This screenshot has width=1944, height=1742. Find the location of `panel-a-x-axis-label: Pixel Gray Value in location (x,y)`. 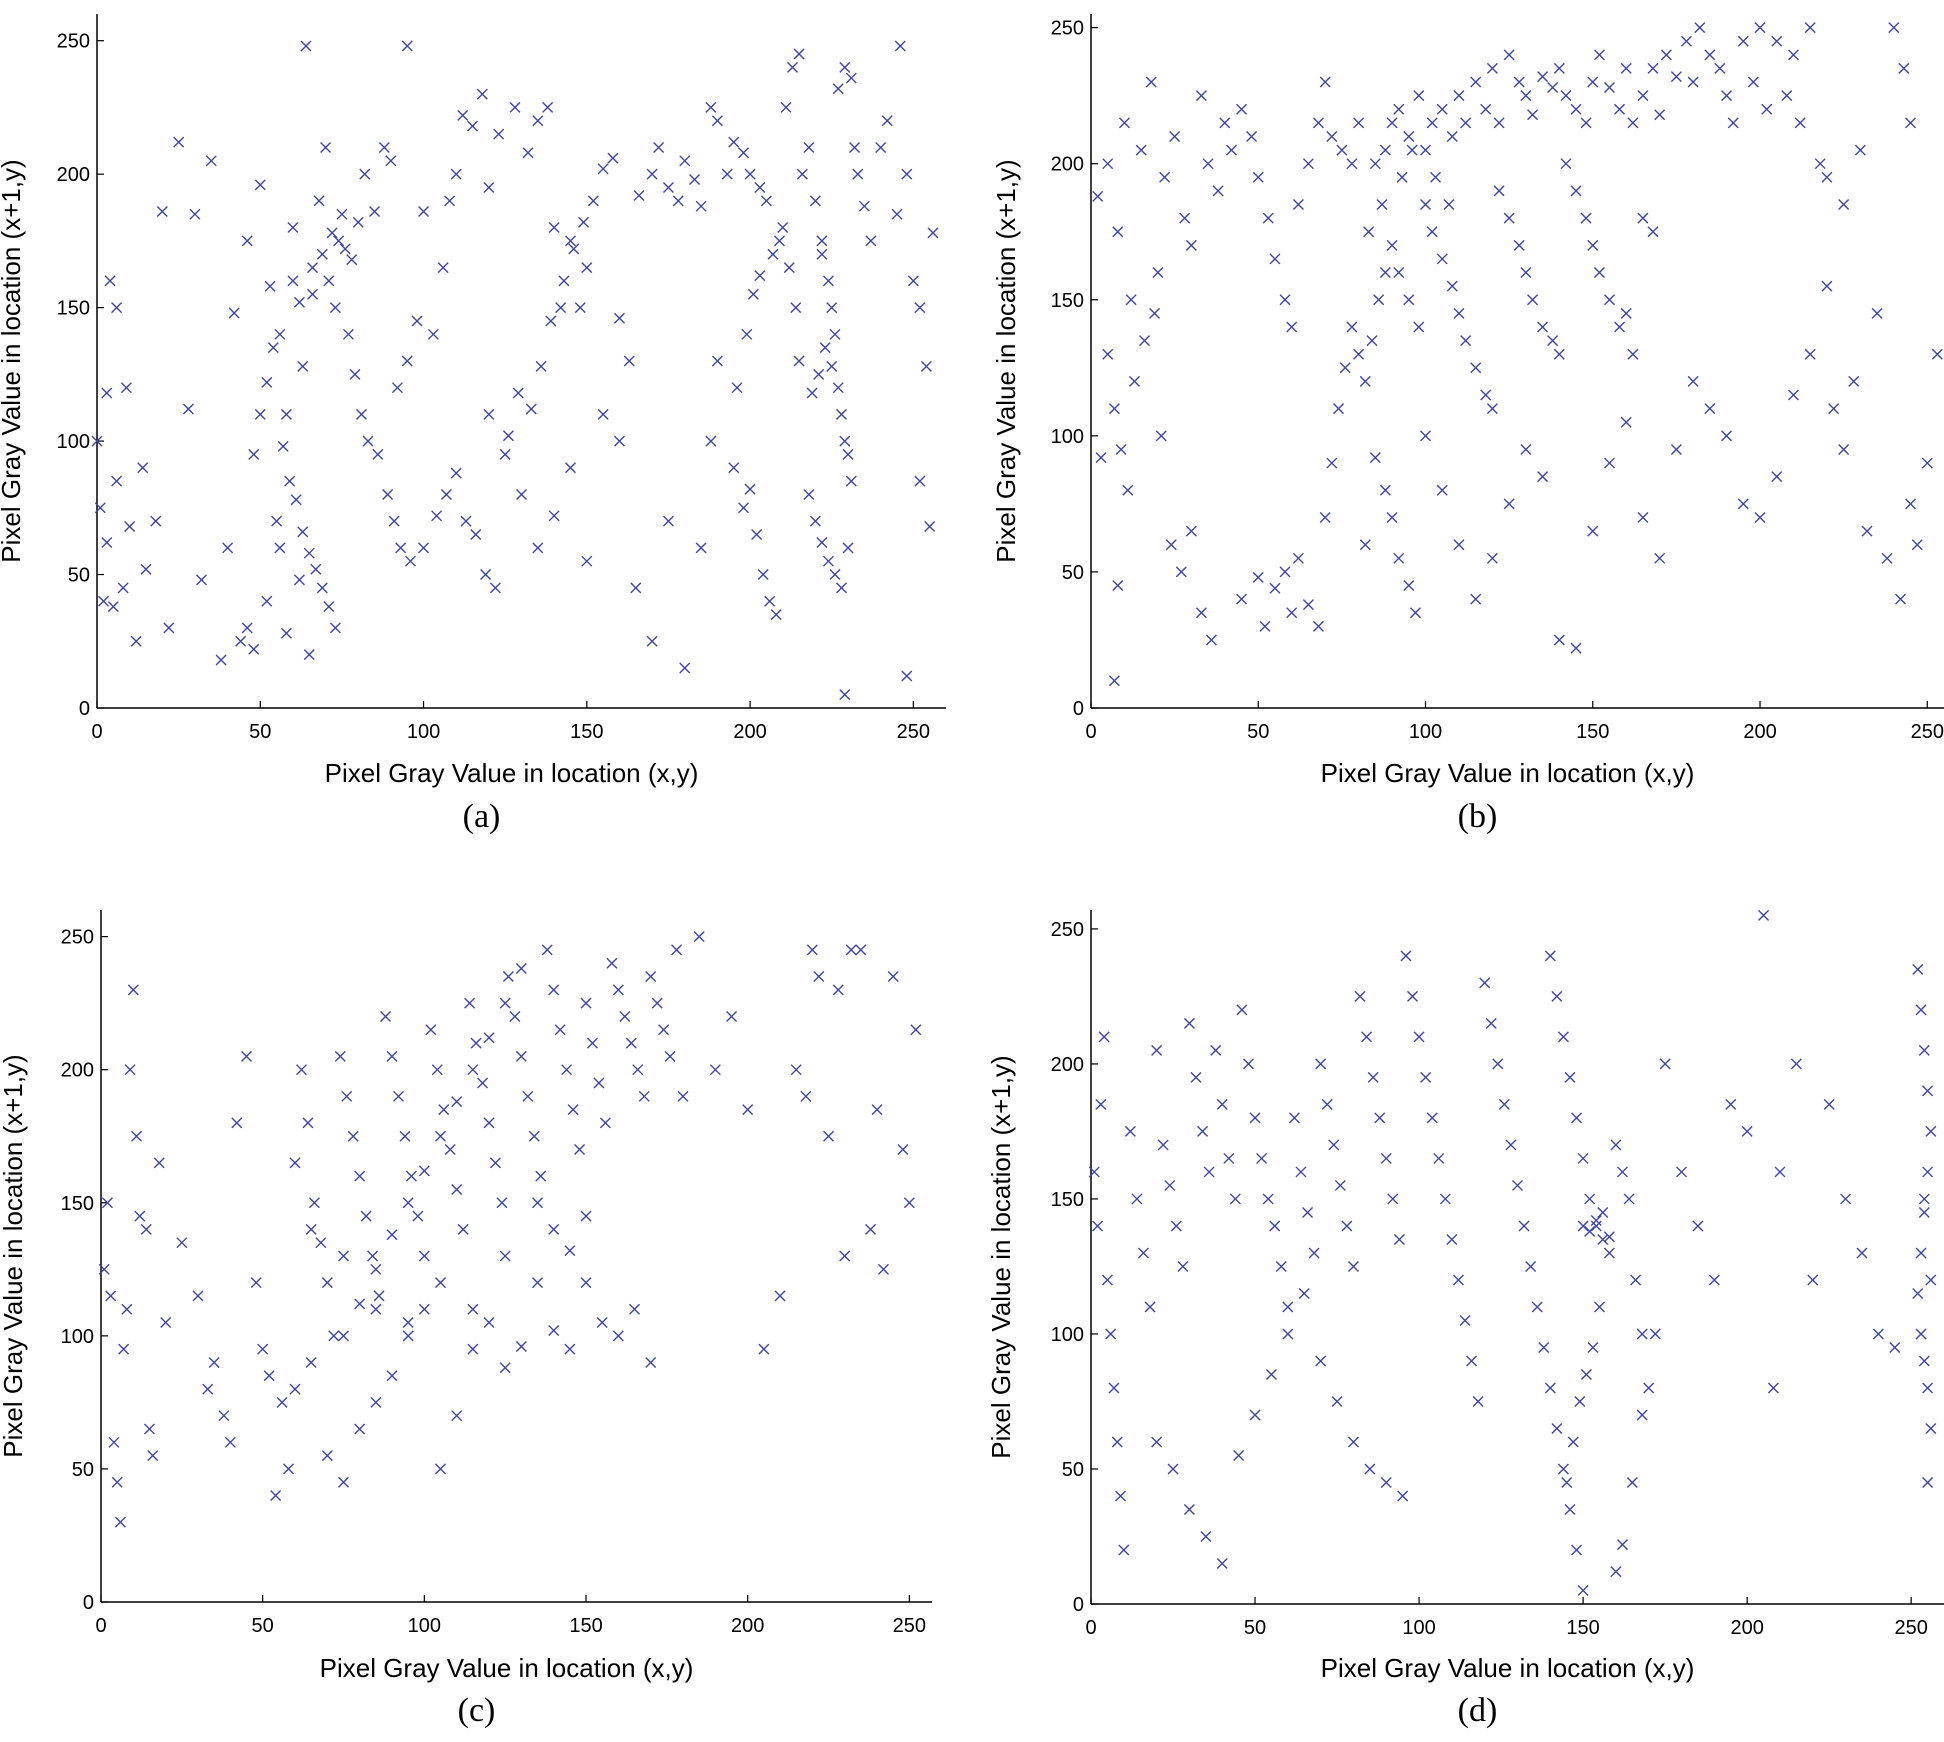

panel-a-x-axis-label: Pixel Gray Value in location (x,y) is located at coordinates (512, 773).